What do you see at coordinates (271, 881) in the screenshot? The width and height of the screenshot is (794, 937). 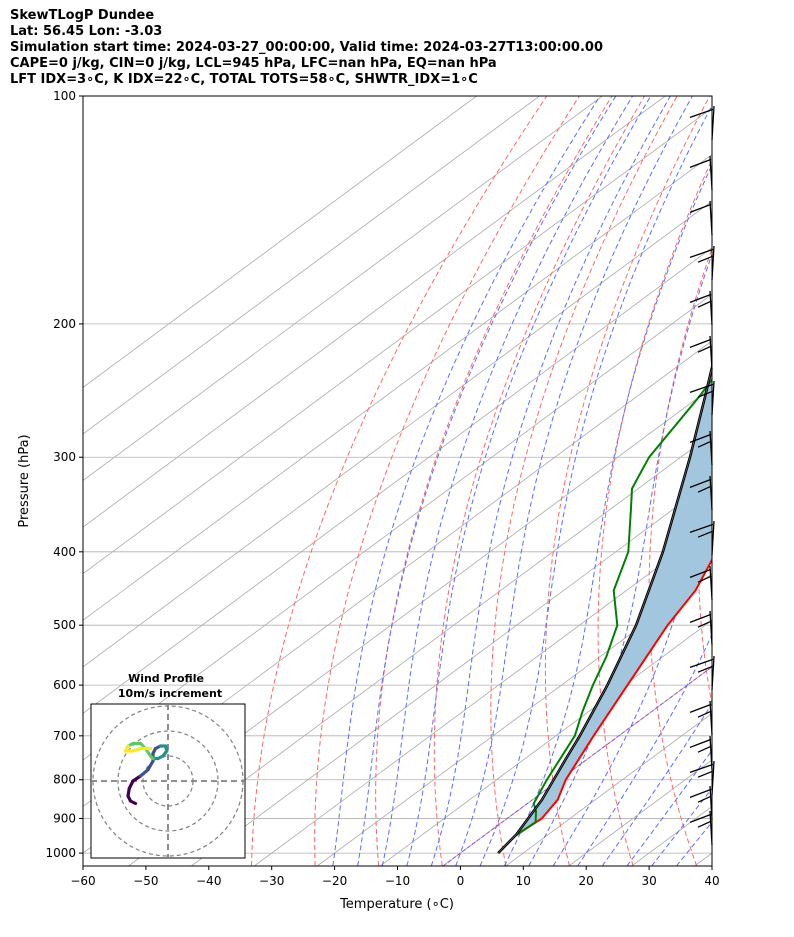 I see `x-tick-label: −30` at bounding box center [271, 881].